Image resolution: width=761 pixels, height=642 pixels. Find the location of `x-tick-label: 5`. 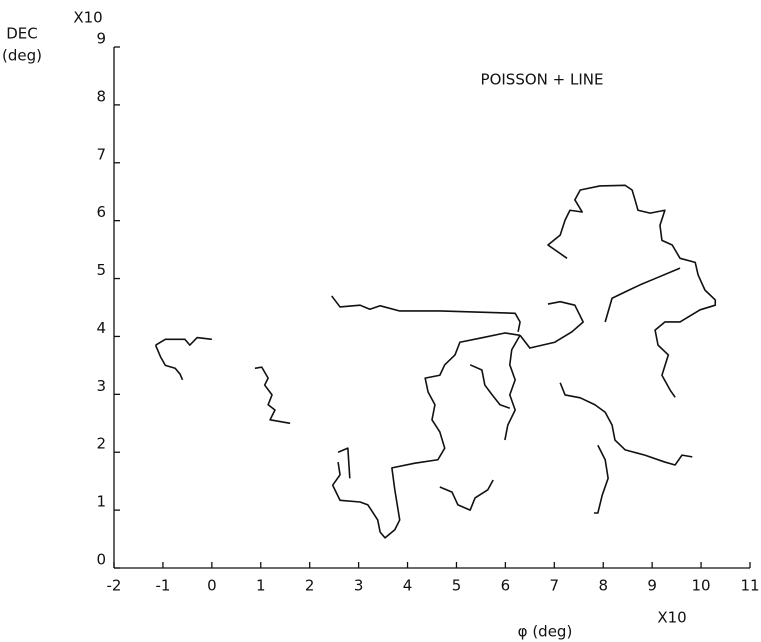

x-tick-label: 5 is located at coordinates (457, 586).